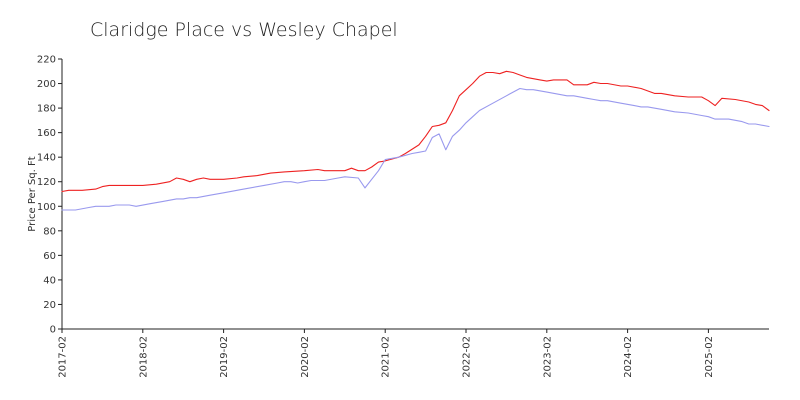  I want to click on x-tick-label: 2022-02, so click(467, 357).